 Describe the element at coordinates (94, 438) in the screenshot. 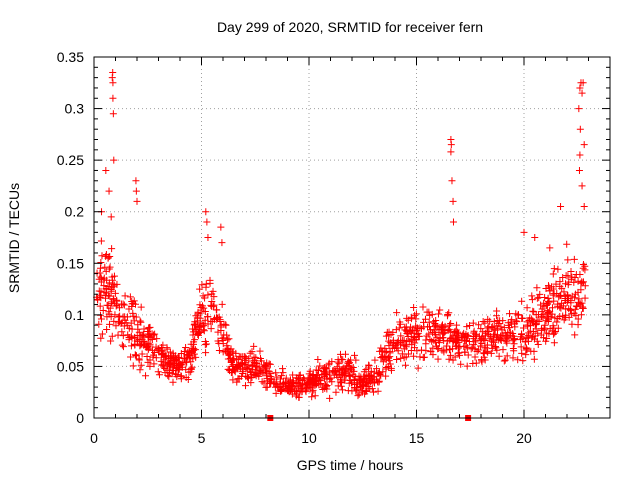

I see `x-tick-label: 0` at that location.